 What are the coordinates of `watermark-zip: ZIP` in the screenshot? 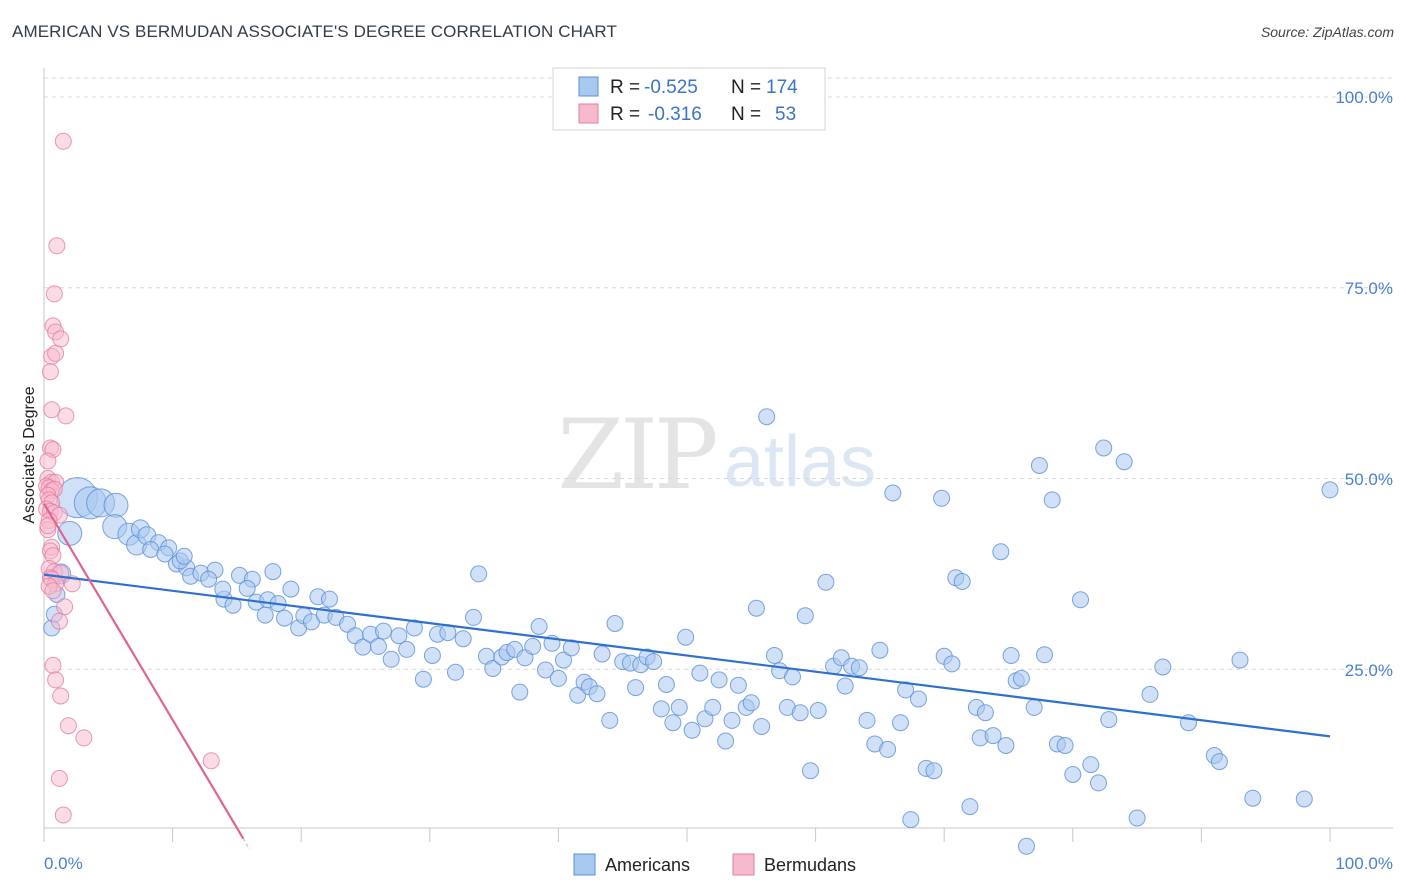 It's located at (636, 455).